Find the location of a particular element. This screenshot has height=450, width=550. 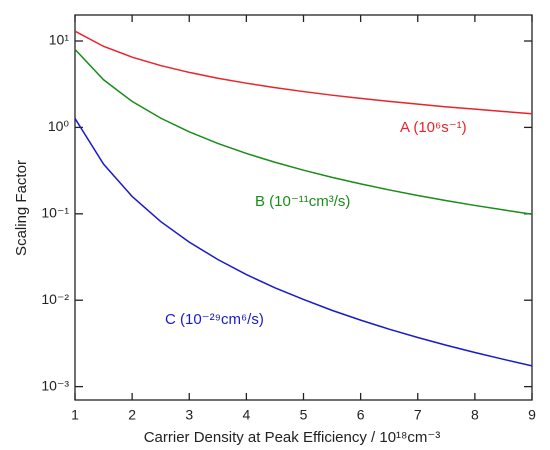

y-tick-label: 10¹ is located at coordinates (59, 40).